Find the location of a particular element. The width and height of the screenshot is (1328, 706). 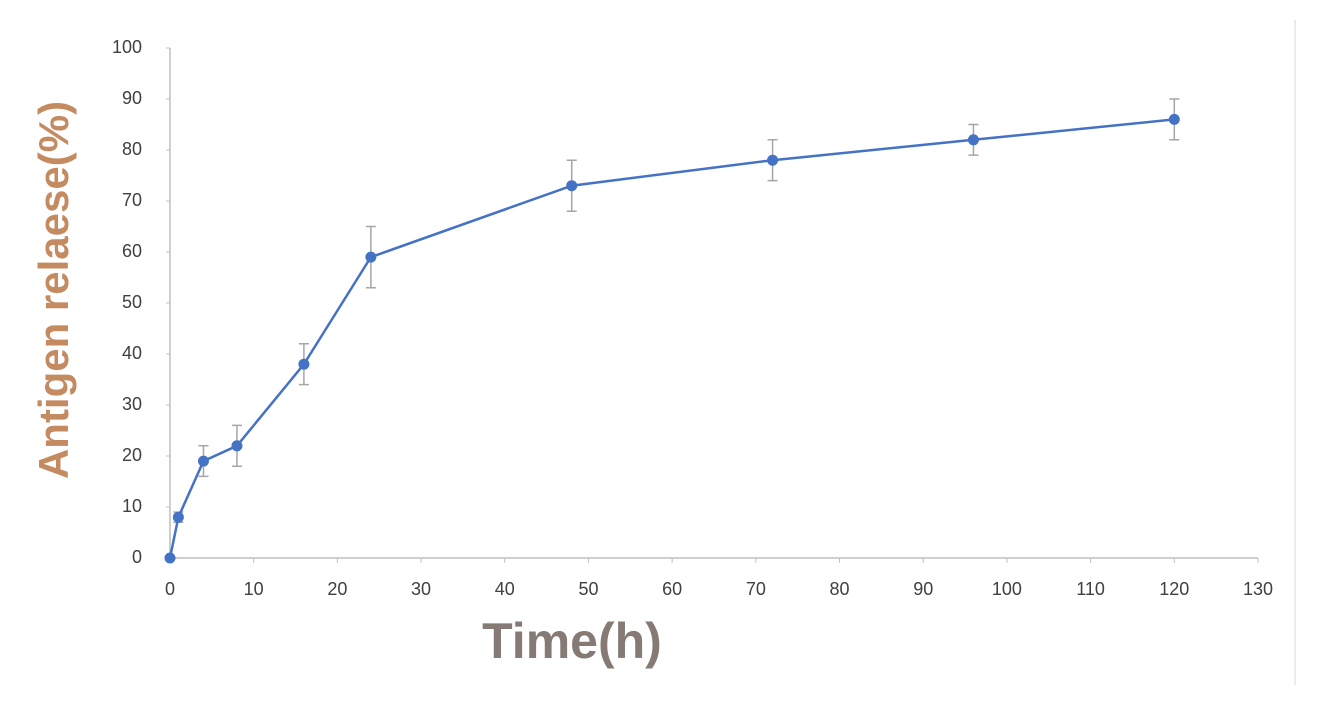

x-tick-label: 40 is located at coordinates (505, 589).